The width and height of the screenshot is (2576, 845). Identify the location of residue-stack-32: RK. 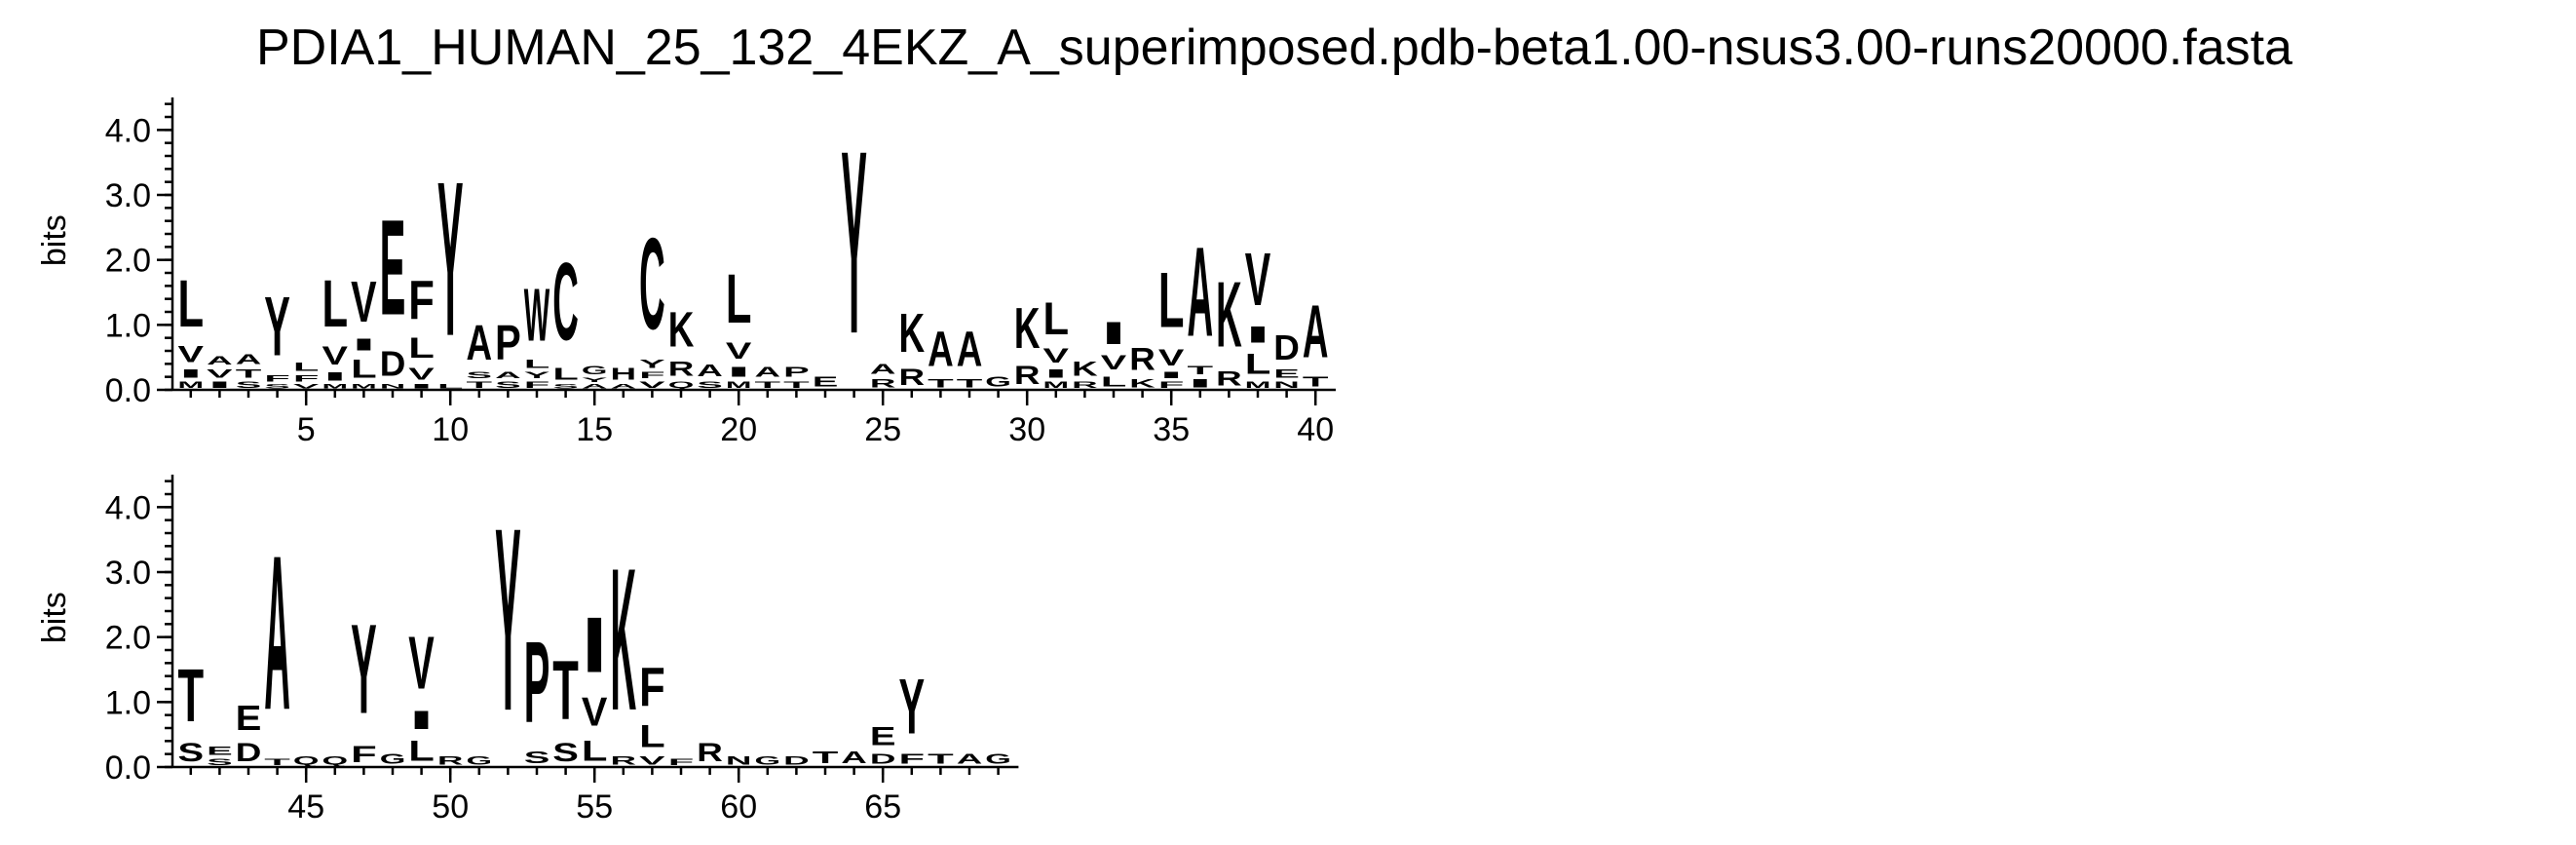
(1085, 374).